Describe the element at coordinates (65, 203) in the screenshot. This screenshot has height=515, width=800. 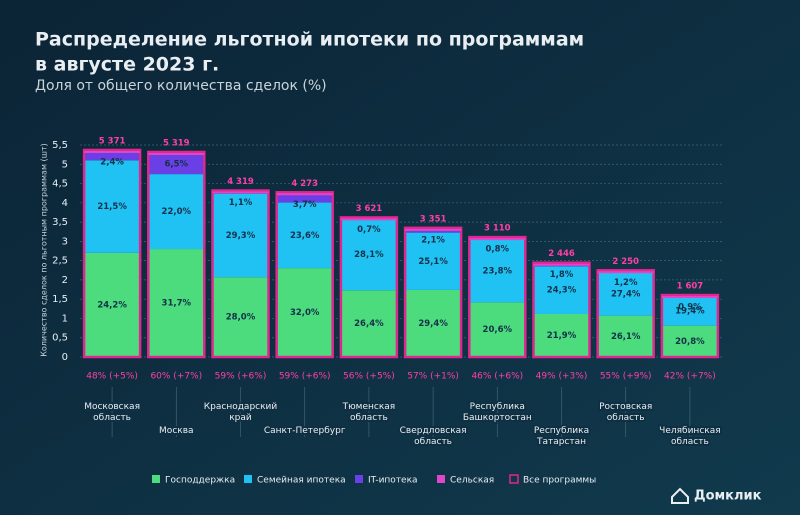
I see `y-tick-label: 4` at that location.